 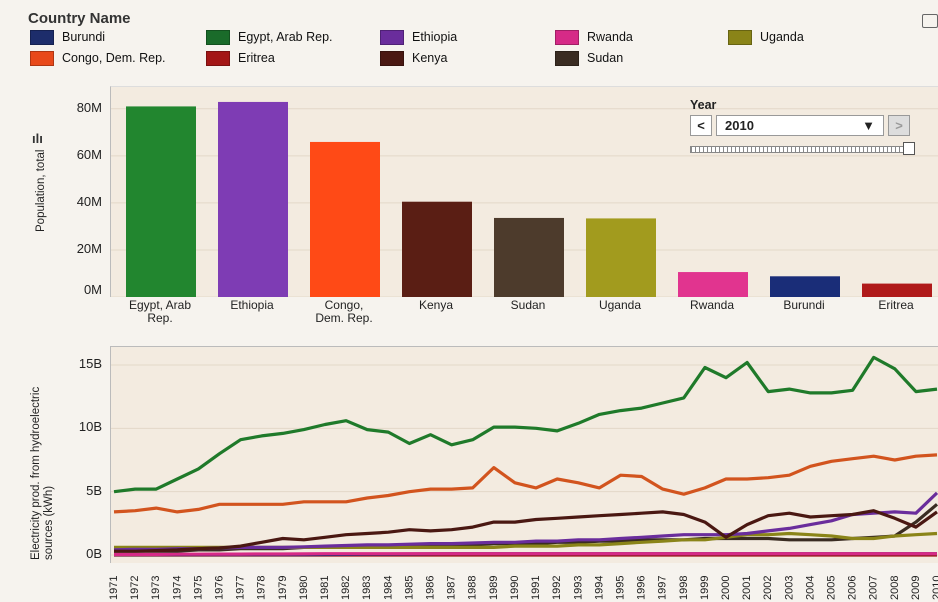 I want to click on year-slider, so click(x=802, y=148).